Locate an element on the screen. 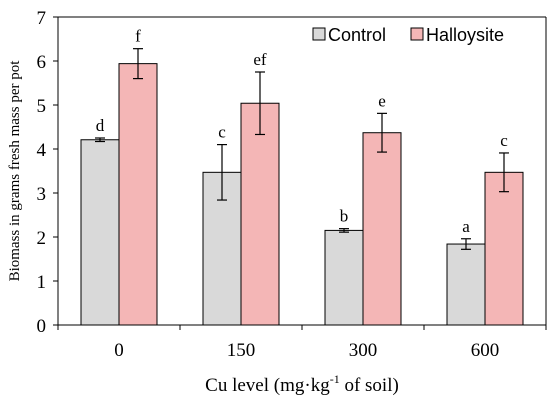 This screenshot has width=550, height=402. x-tick-label: 150 is located at coordinates (241, 350).